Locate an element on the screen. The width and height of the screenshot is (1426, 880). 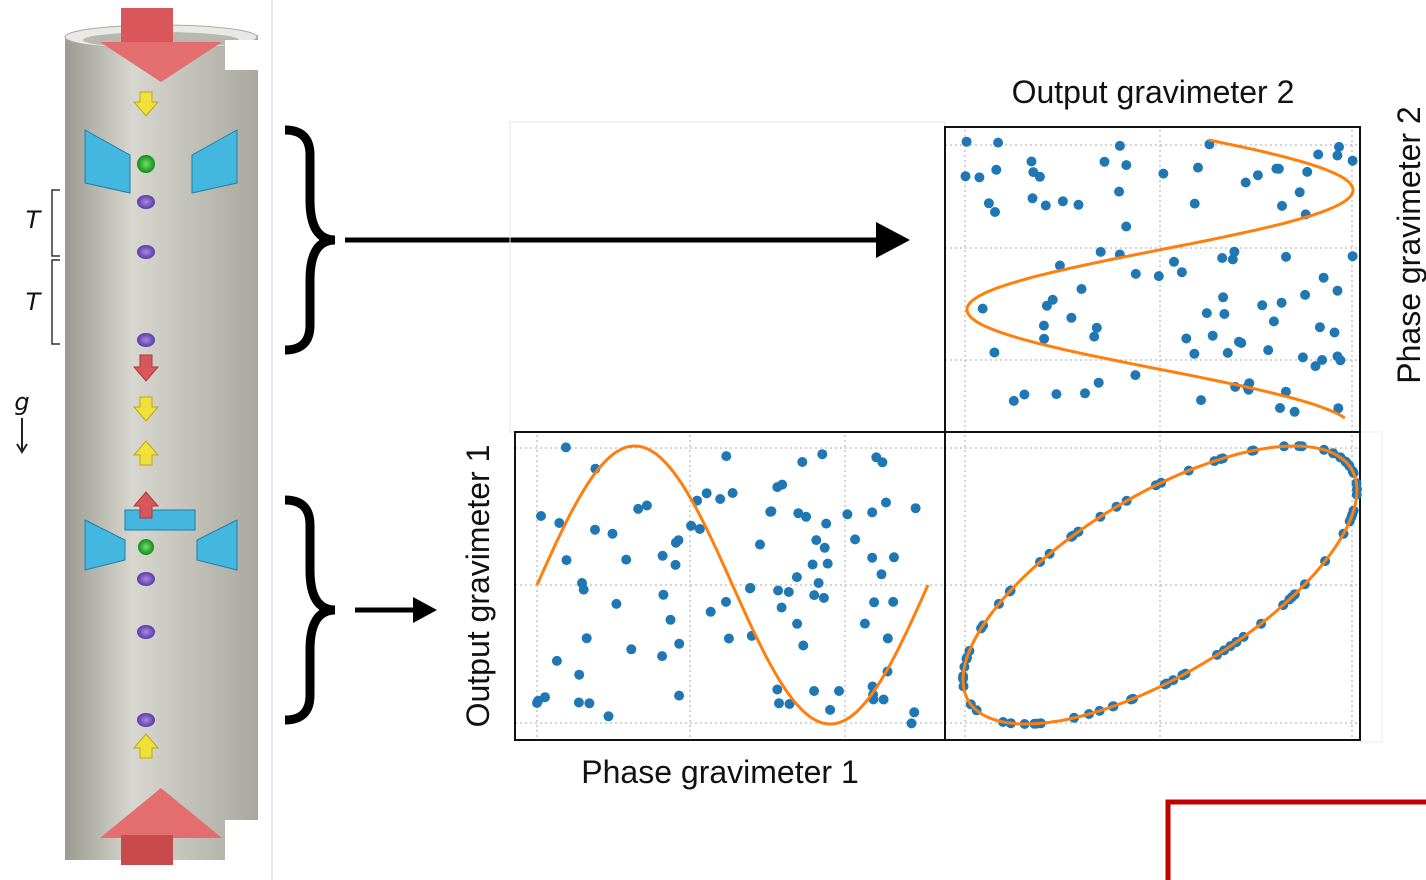
fit-curve is located at coordinates (1160, 585).